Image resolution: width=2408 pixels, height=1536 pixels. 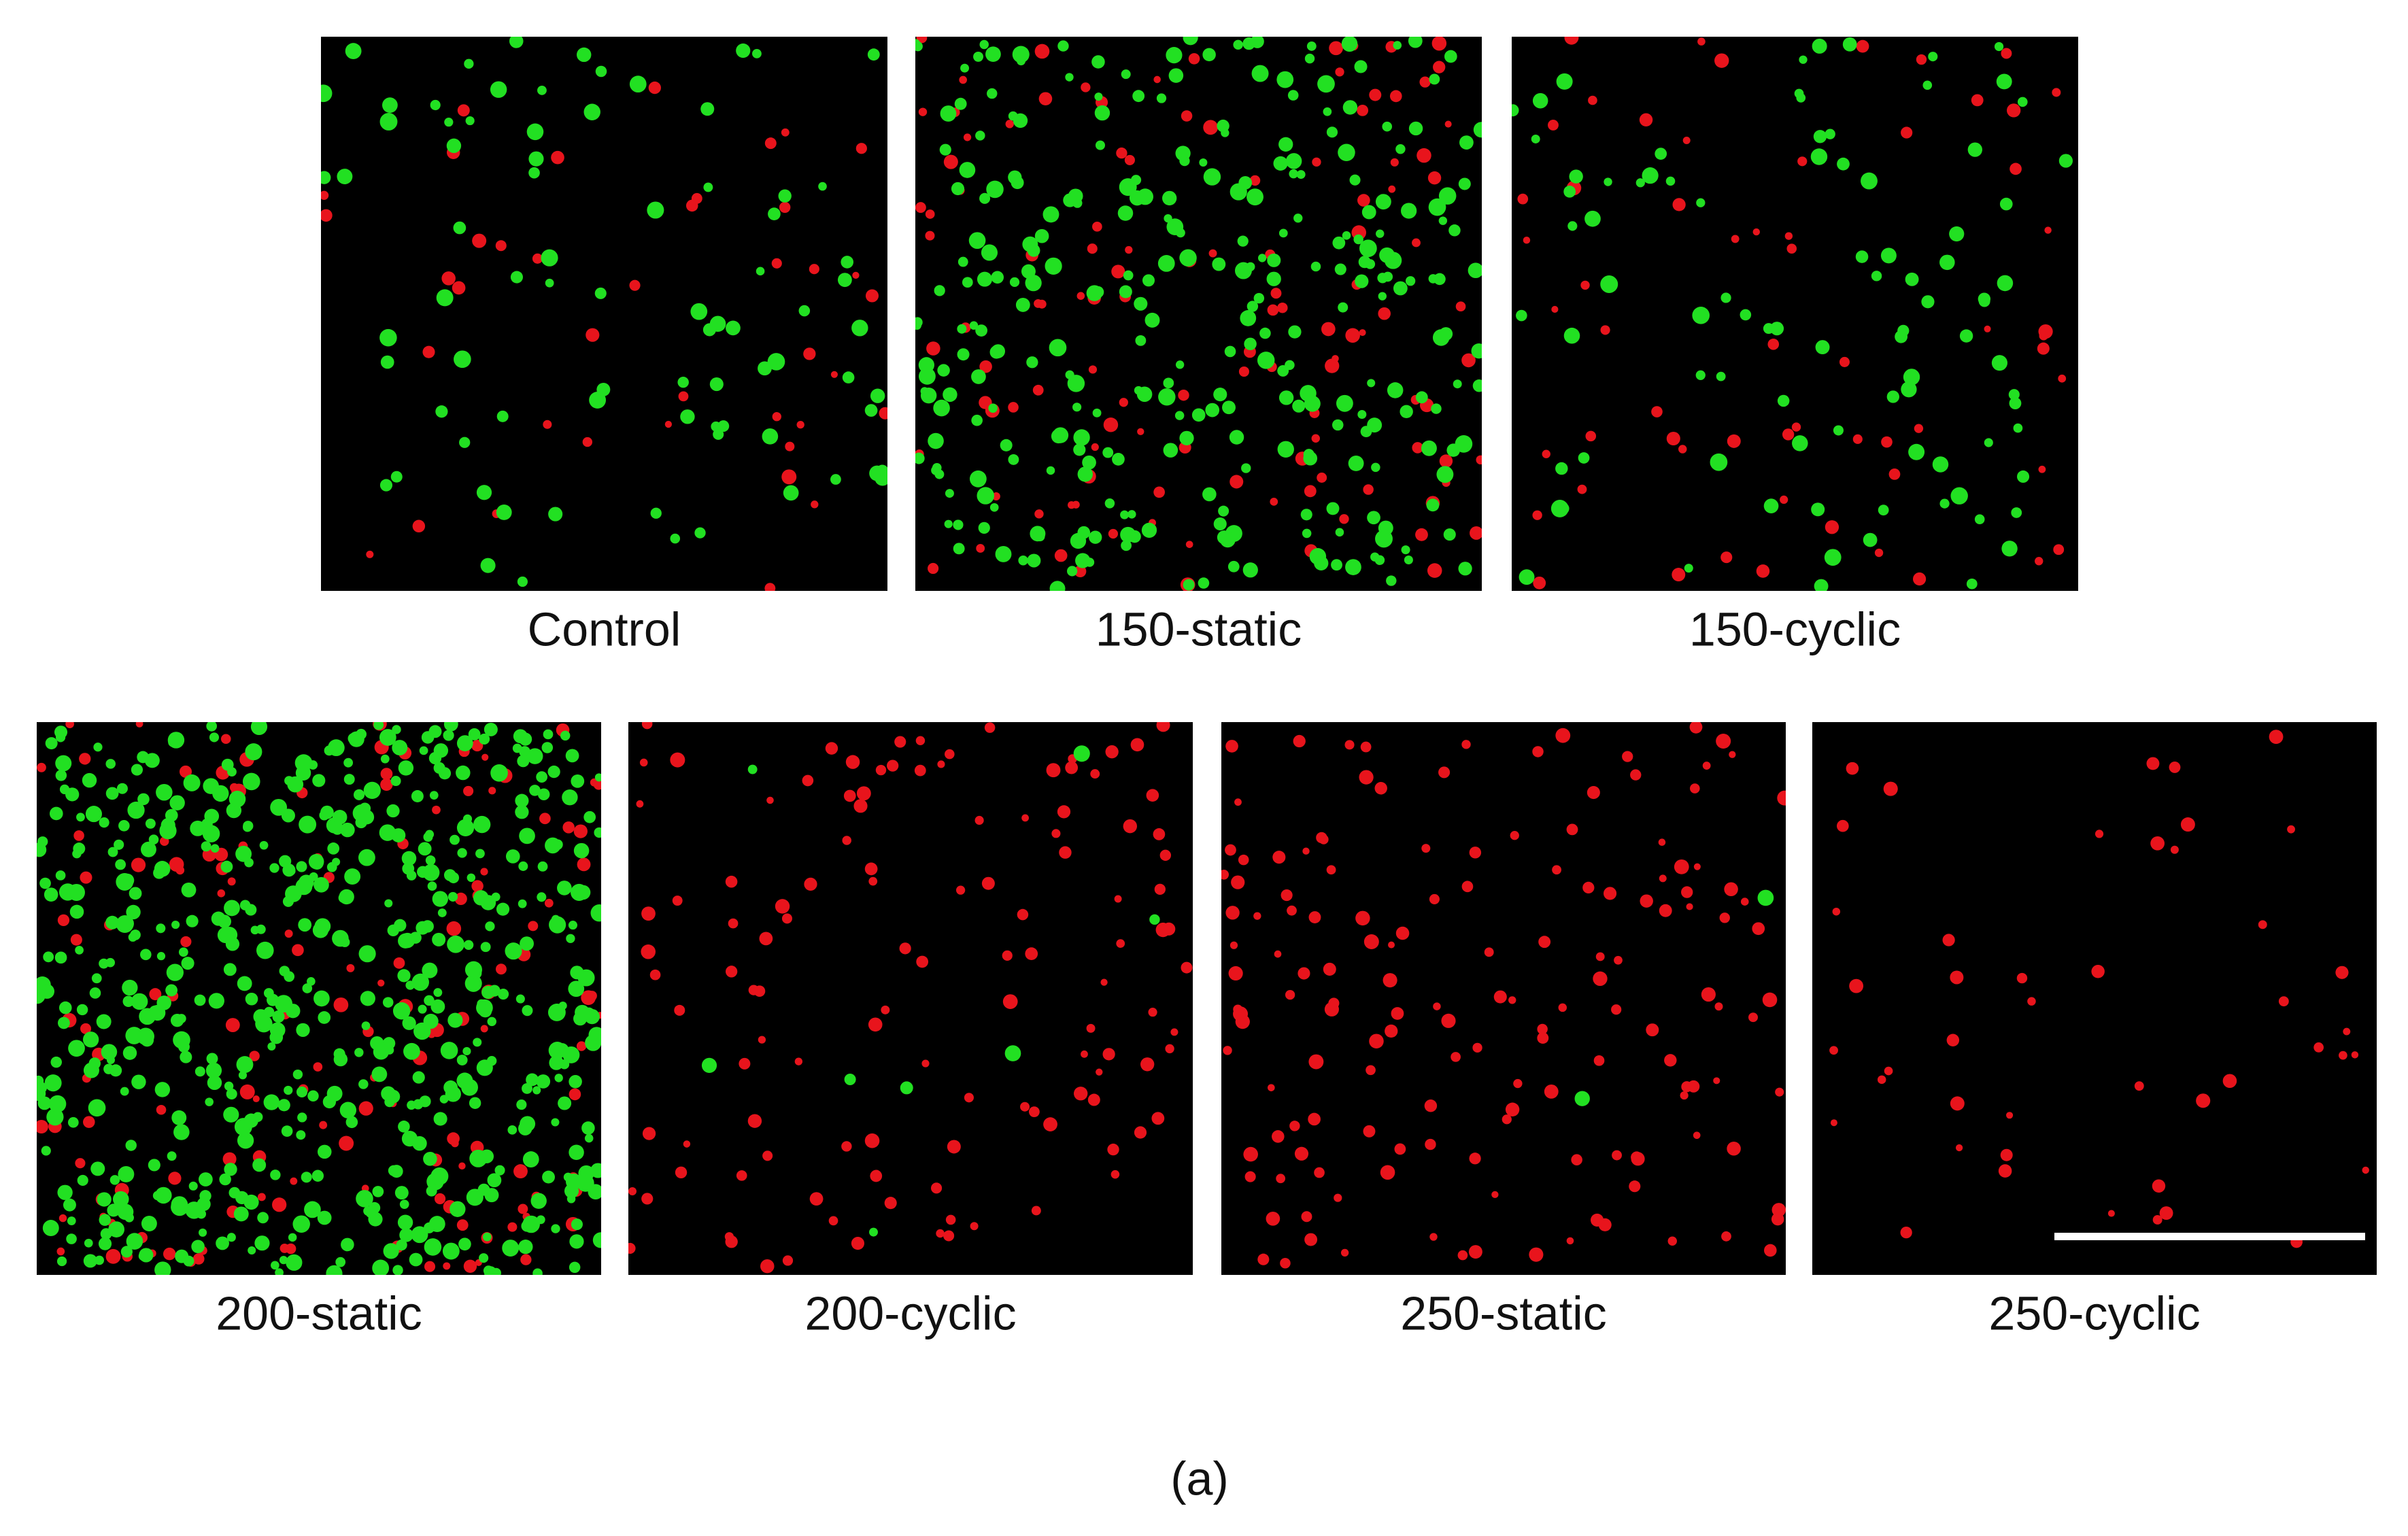 I want to click on panel-label: 200-cyclic, so click(x=910, y=1312).